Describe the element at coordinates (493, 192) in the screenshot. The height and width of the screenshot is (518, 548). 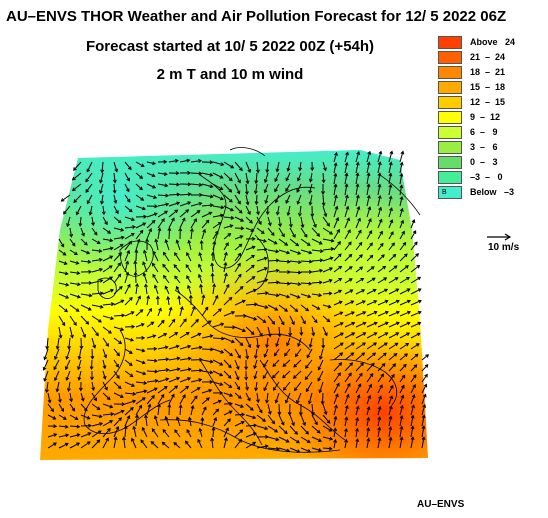
I see `legend-entry: B Below –3` at that location.